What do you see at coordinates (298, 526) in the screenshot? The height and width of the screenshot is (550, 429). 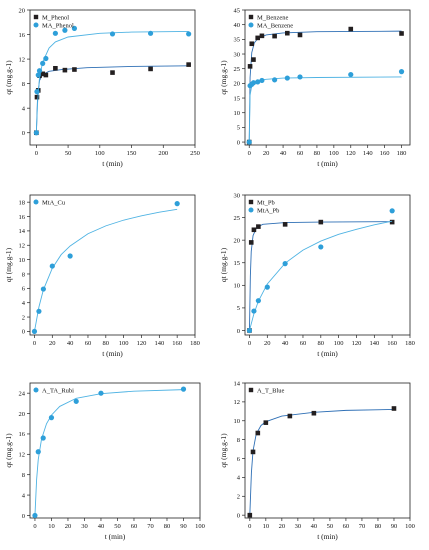 I see `x-tick-label: 30` at bounding box center [298, 526].